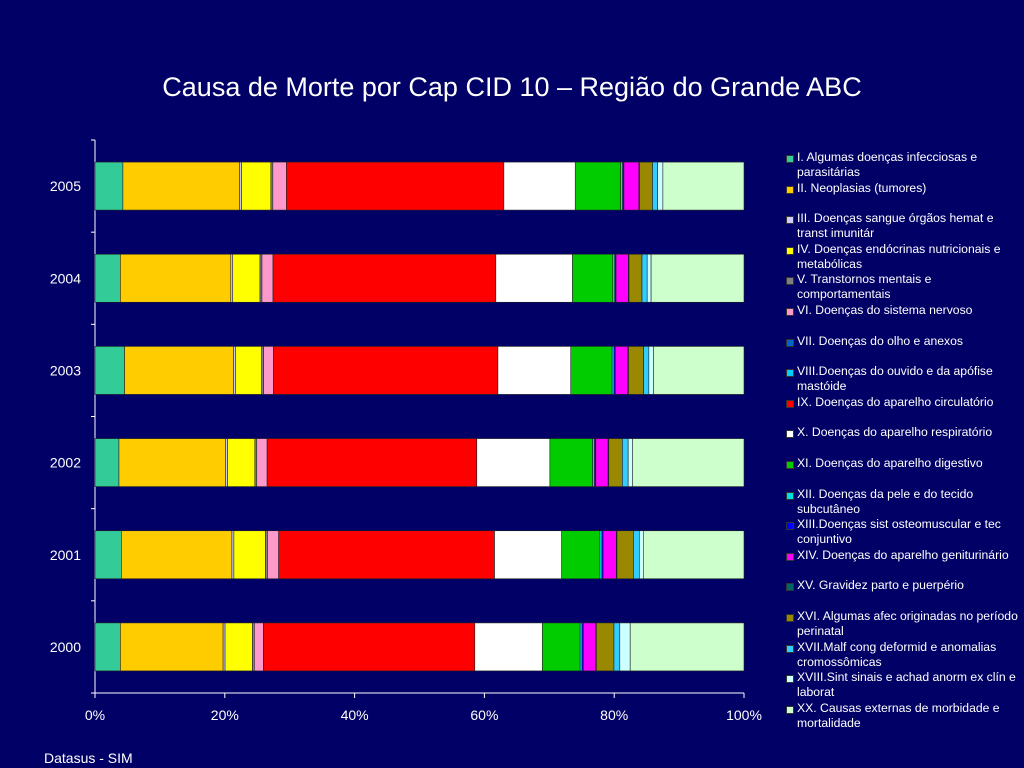 This screenshot has height=768, width=1024. Describe the element at coordinates (862, 187) in the screenshot. I see `legend-label: II. Neoplasias (tumores)` at that location.